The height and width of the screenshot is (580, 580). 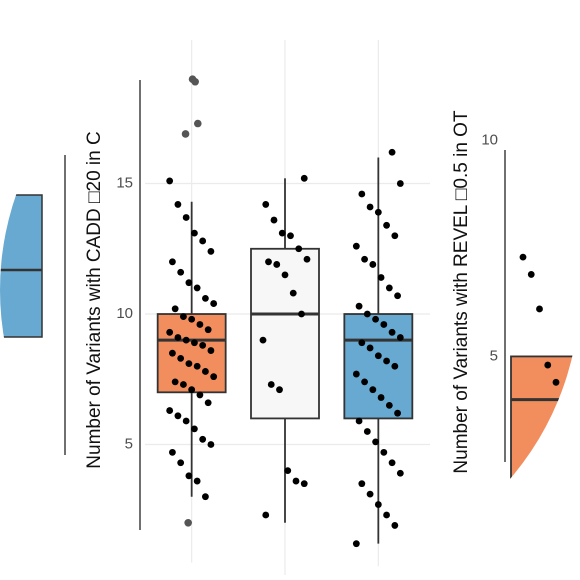 What do you see at coordinates (494, 355) in the screenshot?
I see `y-tick-label: 5` at bounding box center [494, 355].